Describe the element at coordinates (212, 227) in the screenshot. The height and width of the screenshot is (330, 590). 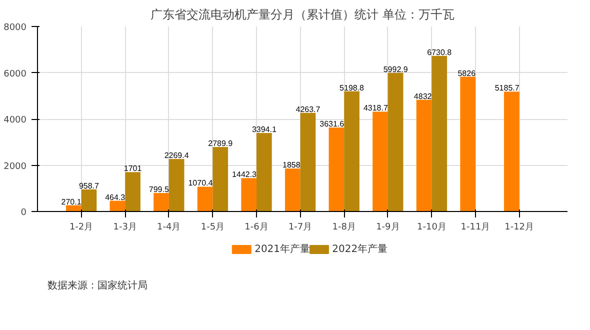
I see `x-tick-label: 1-5月` at that location.